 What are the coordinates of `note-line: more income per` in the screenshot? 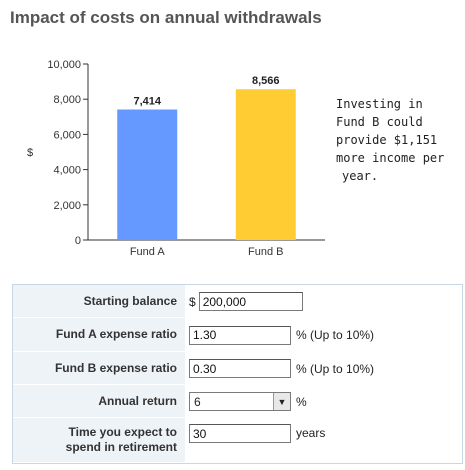 It's located at (390, 158).